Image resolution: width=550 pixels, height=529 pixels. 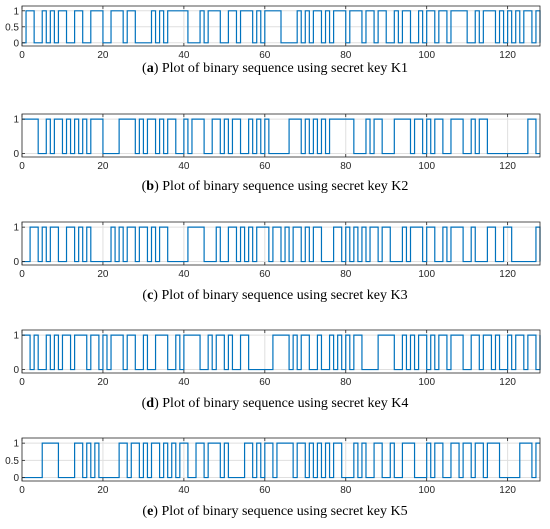 I want to click on chart-b: 0 20 40 60 80 100 120 0 1, so click(x=277, y=142).